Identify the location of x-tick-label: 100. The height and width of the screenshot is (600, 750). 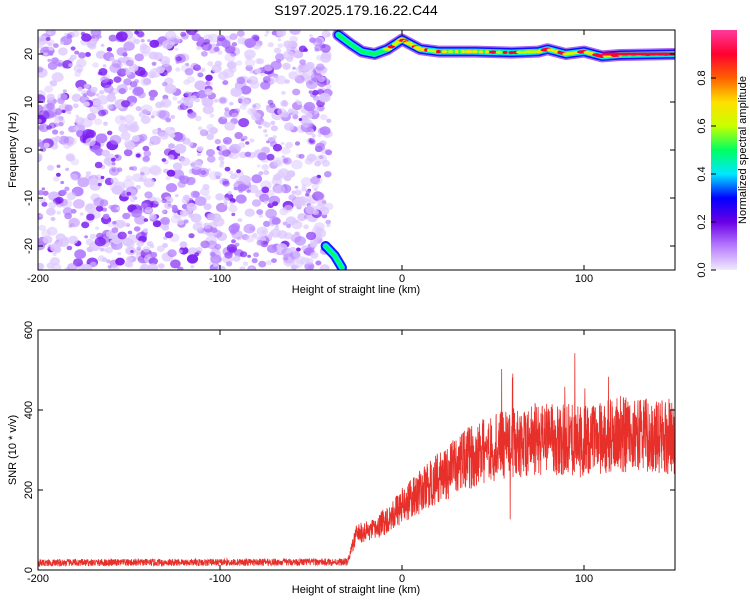
(584, 279).